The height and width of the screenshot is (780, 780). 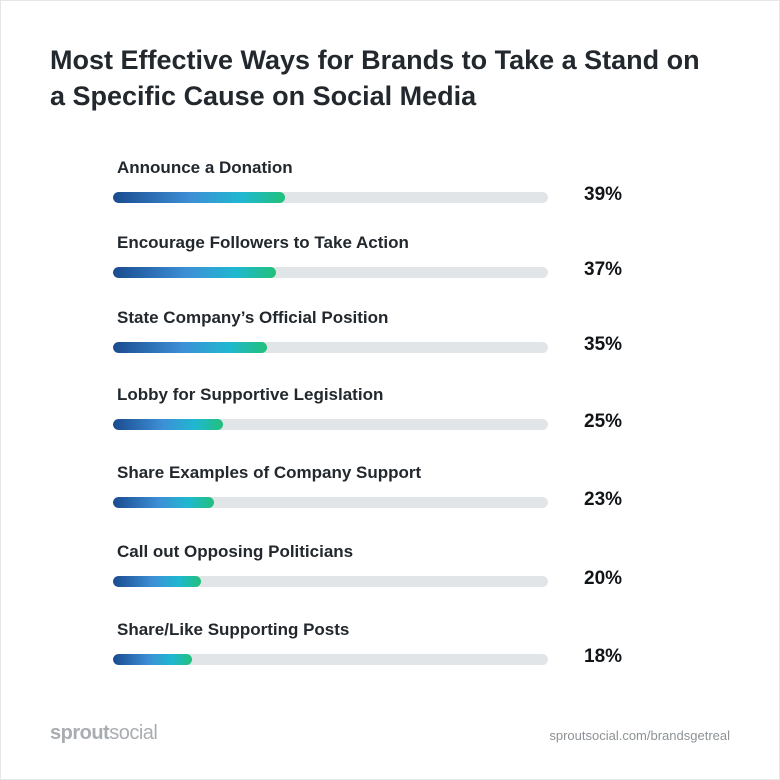 I want to click on brand-logo: sproutsocial, so click(x=104, y=733).